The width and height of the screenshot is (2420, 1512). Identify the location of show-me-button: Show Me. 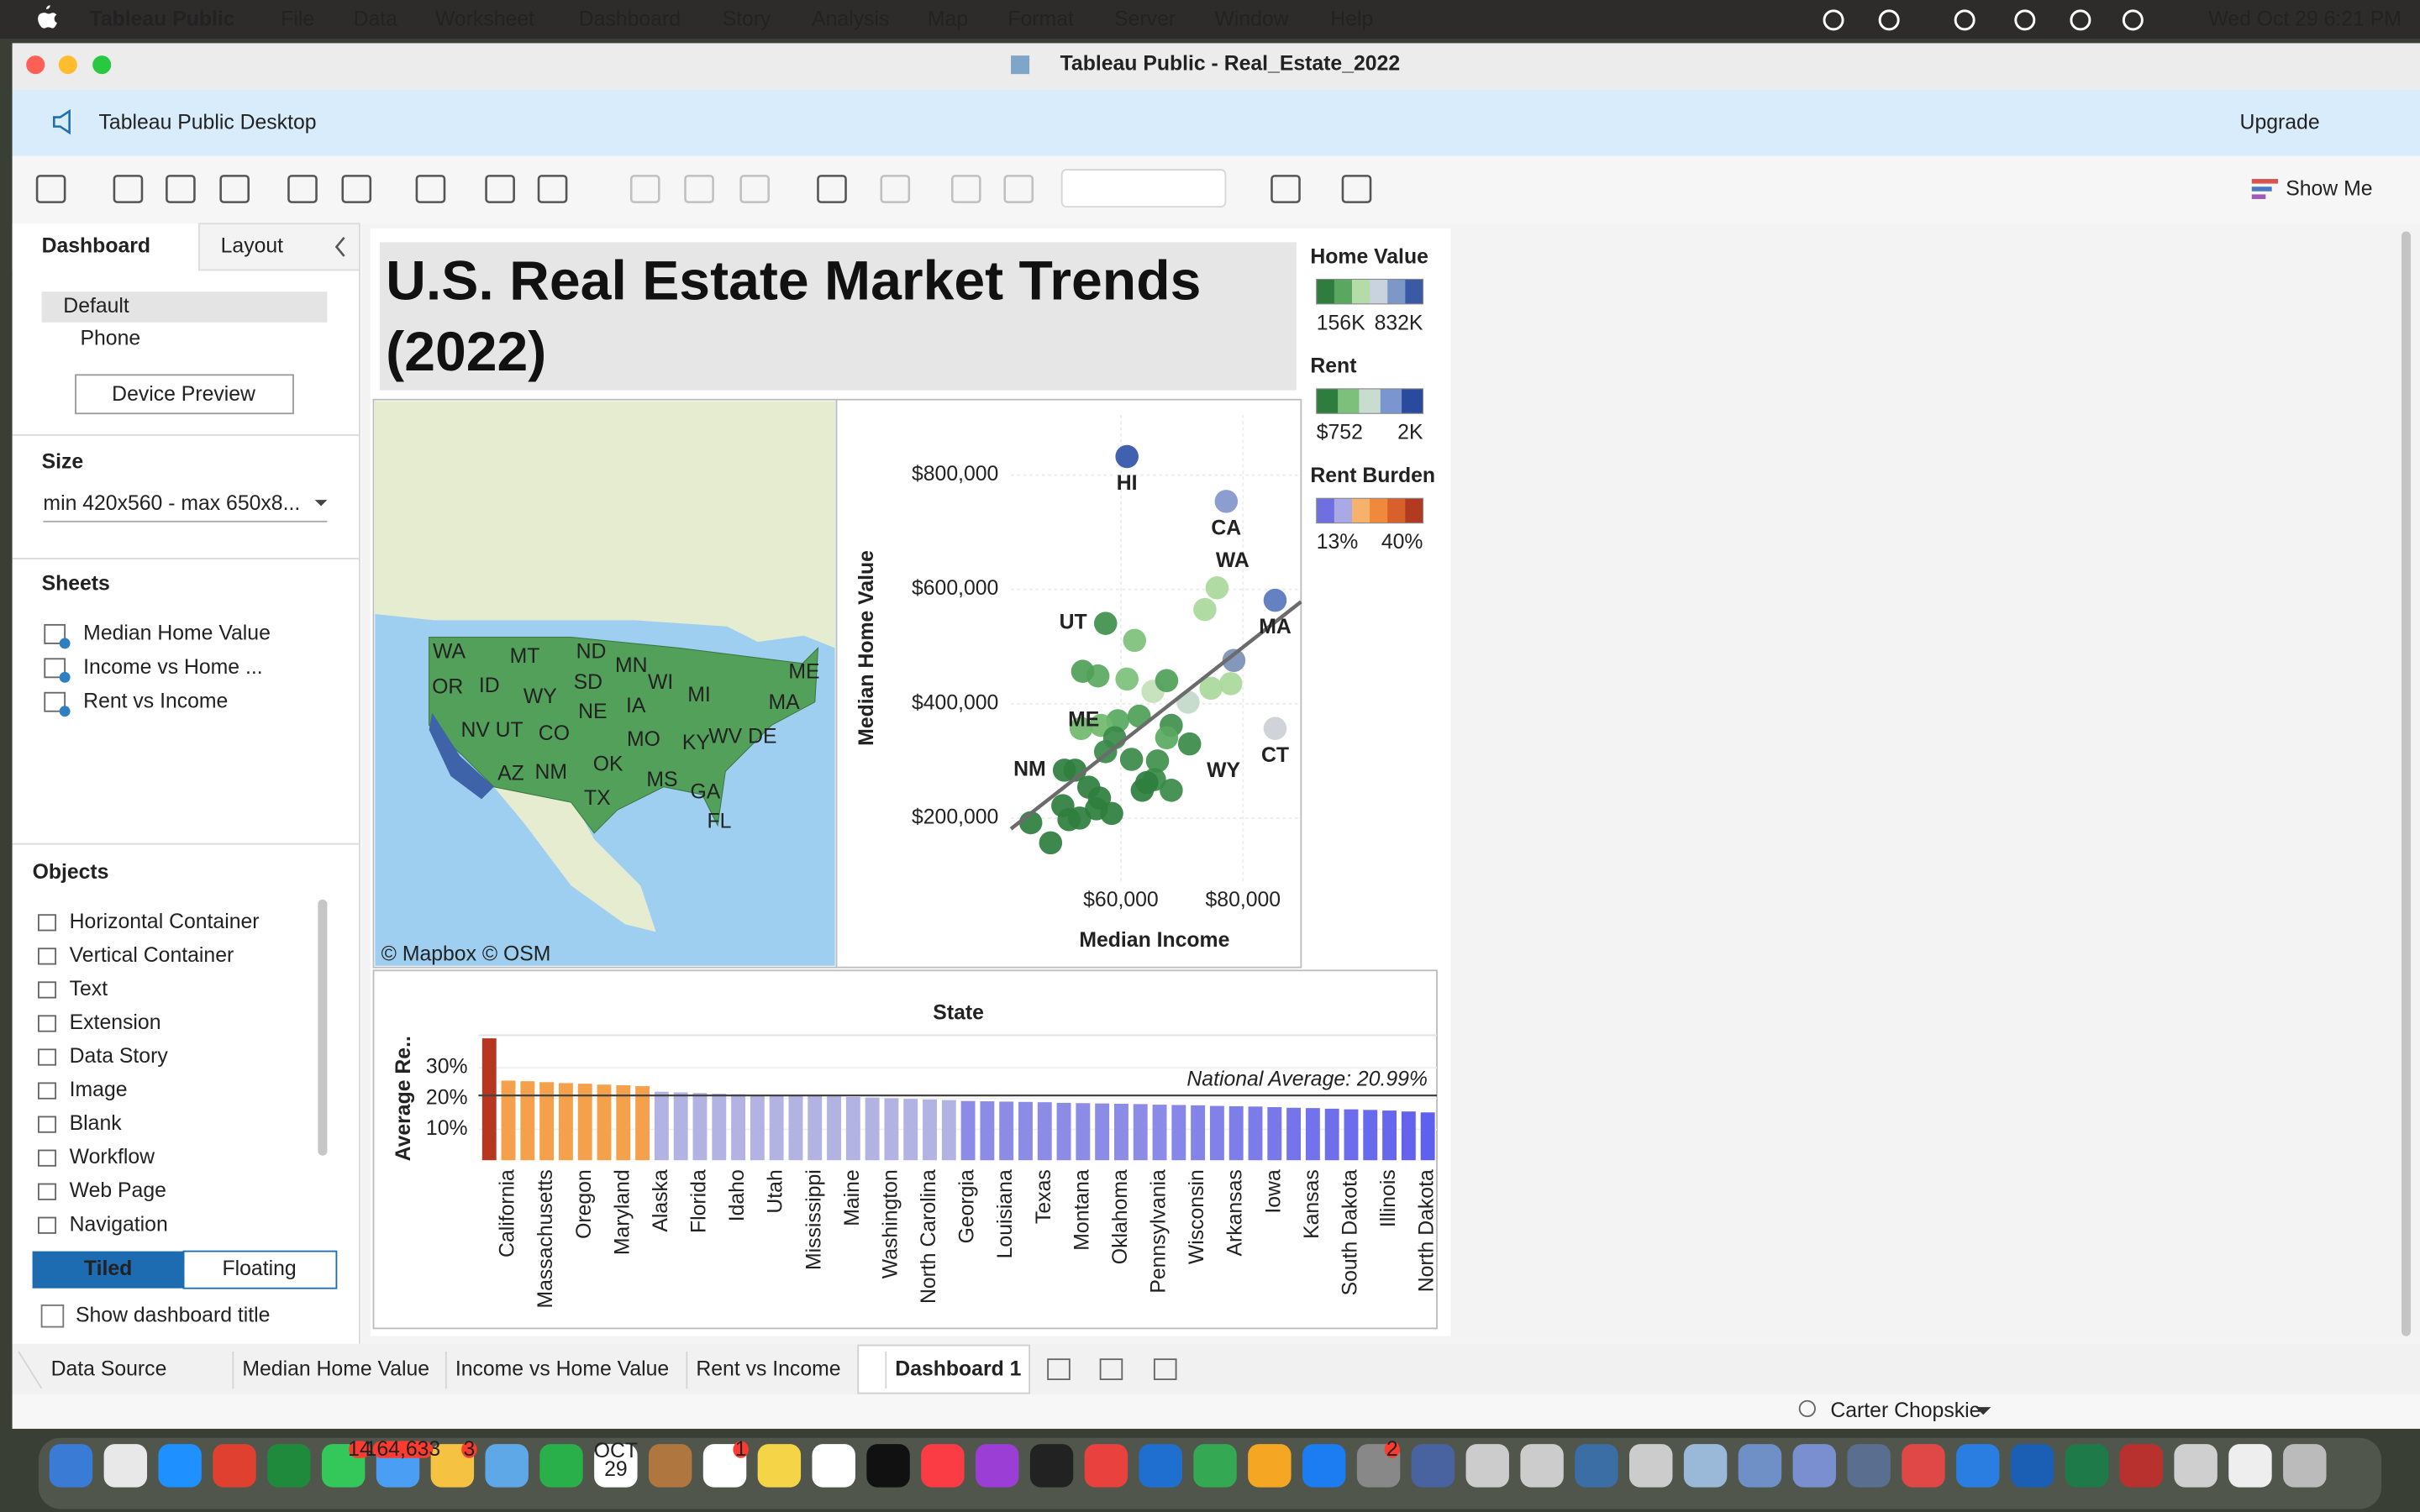
(2329, 188).